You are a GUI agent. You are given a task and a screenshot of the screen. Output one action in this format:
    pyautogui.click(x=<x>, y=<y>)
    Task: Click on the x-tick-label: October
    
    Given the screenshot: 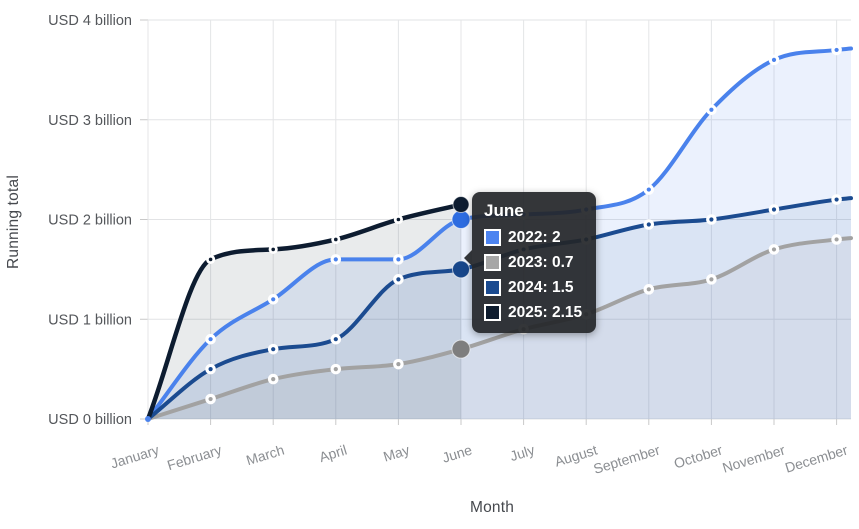 What is the action you would take?
    pyautogui.click(x=698, y=456)
    